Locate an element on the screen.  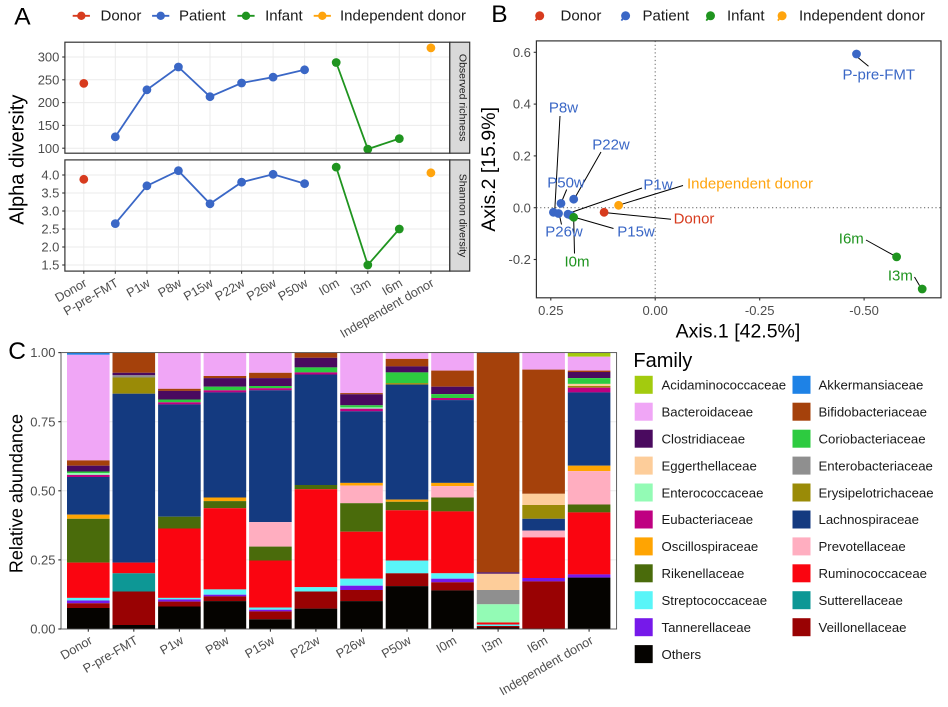
svg-text: Alpha diversity is located at coordinates (18, 160).